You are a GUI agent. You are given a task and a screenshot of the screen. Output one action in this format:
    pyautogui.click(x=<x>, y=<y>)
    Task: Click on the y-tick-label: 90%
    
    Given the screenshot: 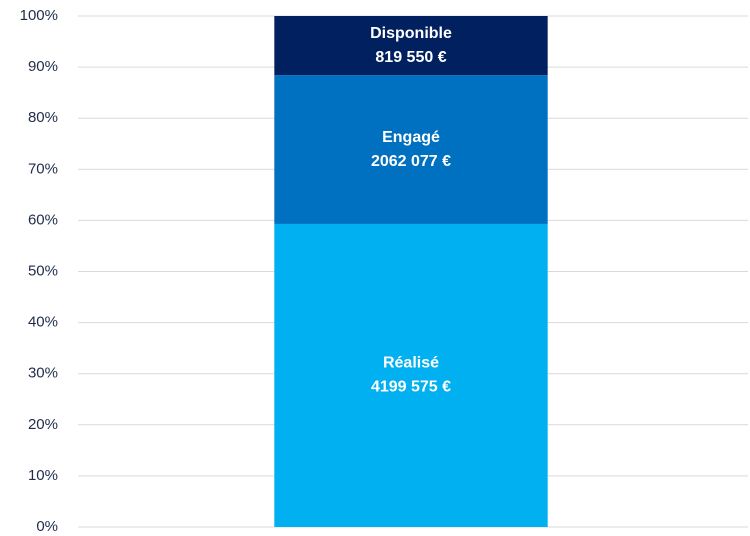 What is the action you would take?
    pyautogui.click(x=43, y=66)
    